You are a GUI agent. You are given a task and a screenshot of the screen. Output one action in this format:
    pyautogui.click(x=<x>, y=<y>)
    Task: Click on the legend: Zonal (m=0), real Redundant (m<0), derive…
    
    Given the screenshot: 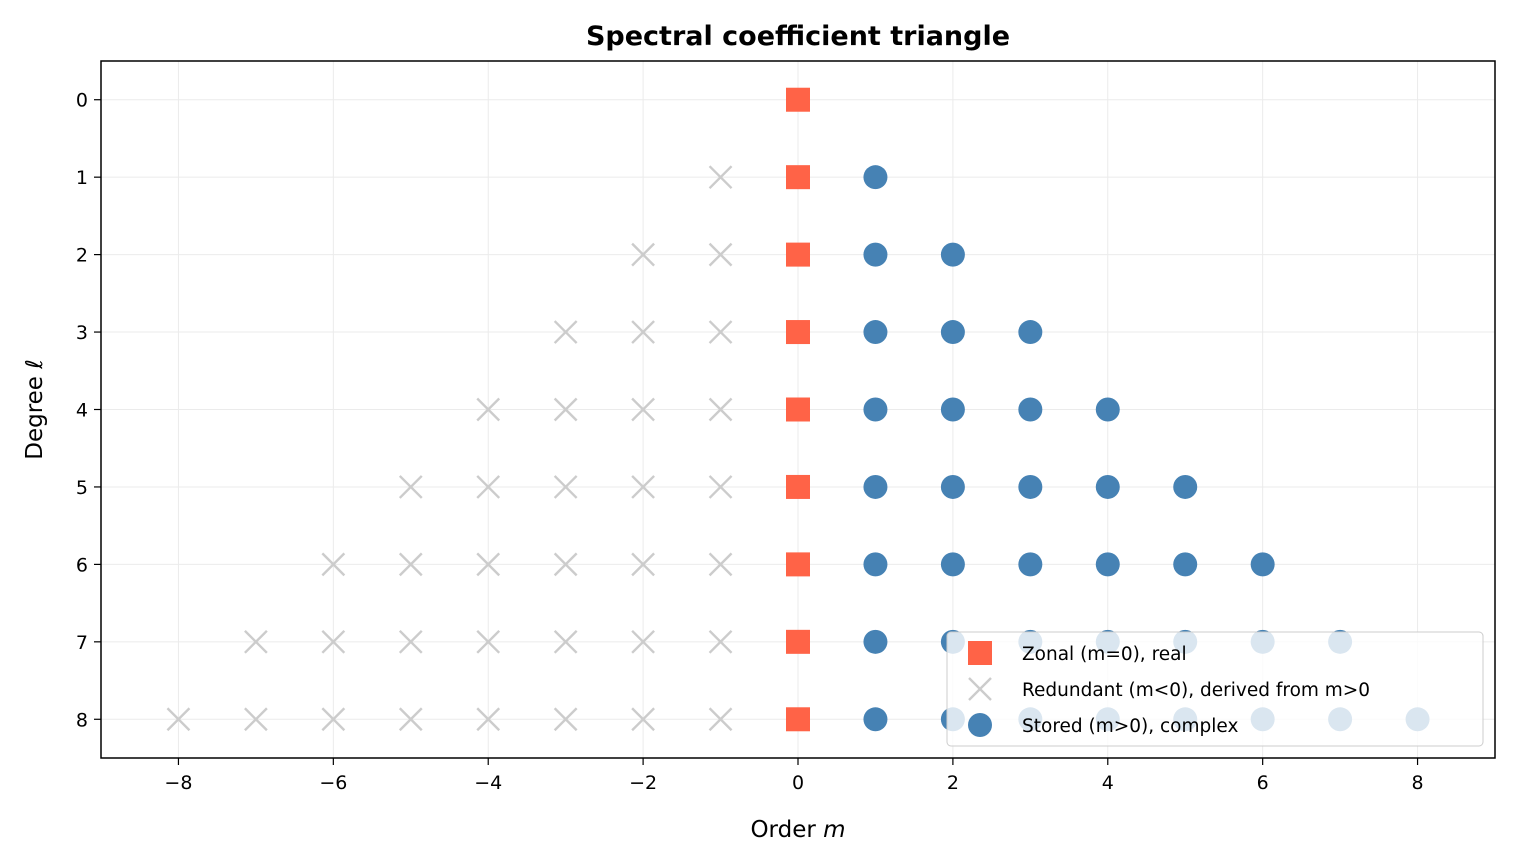 What is the action you would take?
    pyautogui.click(x=1215, y=689)
    